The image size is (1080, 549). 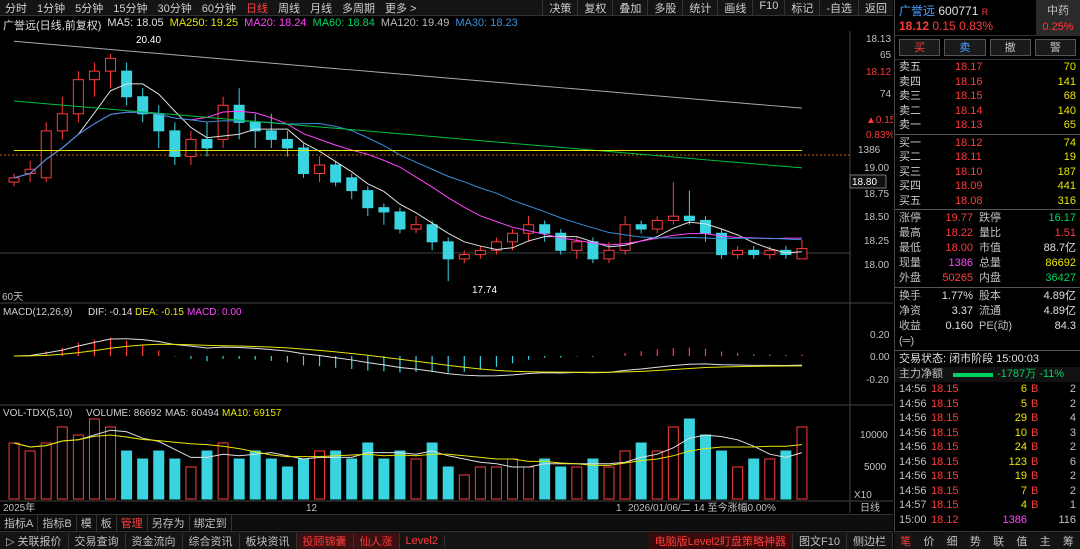 What do you see at coordinates (257, 8) in the screenshot?
I see `period-tab-daily: 日线` at bounding box center [257, 8].